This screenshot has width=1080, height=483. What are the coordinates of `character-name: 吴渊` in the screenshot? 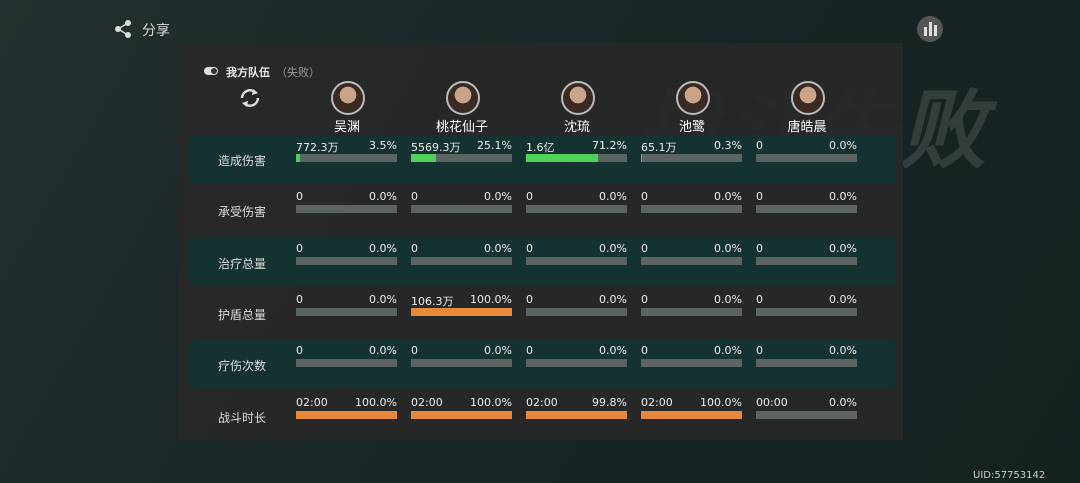 It's located at (346, 127).